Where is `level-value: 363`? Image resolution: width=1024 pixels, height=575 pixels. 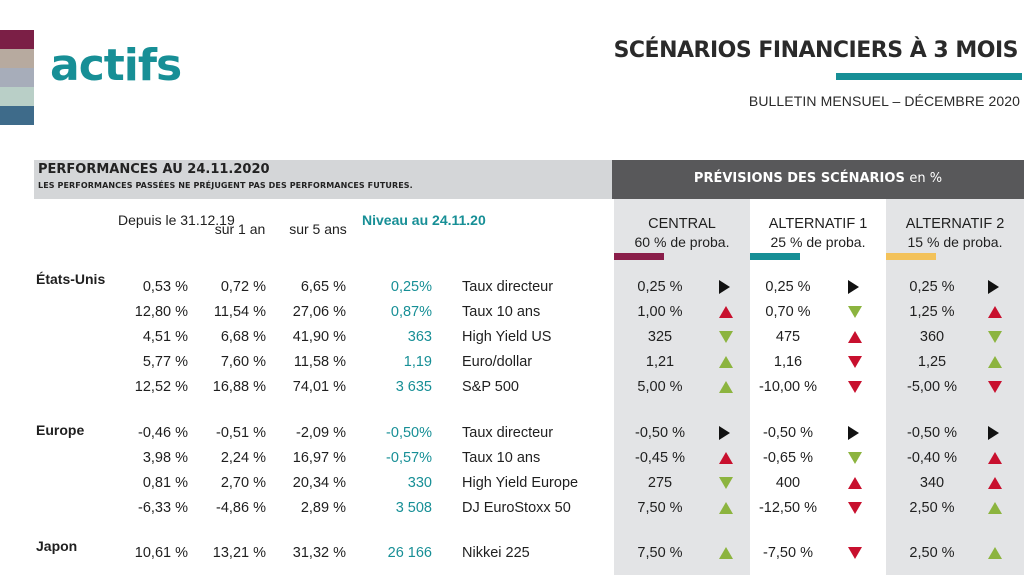
level-value: 363 is located at coordinates (419, 337).